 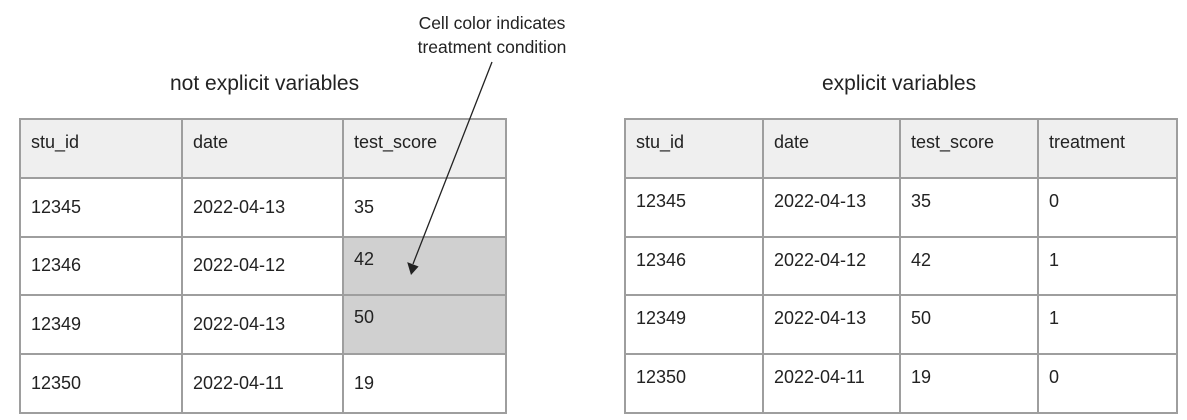 I want to click on right-cell: 12350, so click(x=694, y=383).